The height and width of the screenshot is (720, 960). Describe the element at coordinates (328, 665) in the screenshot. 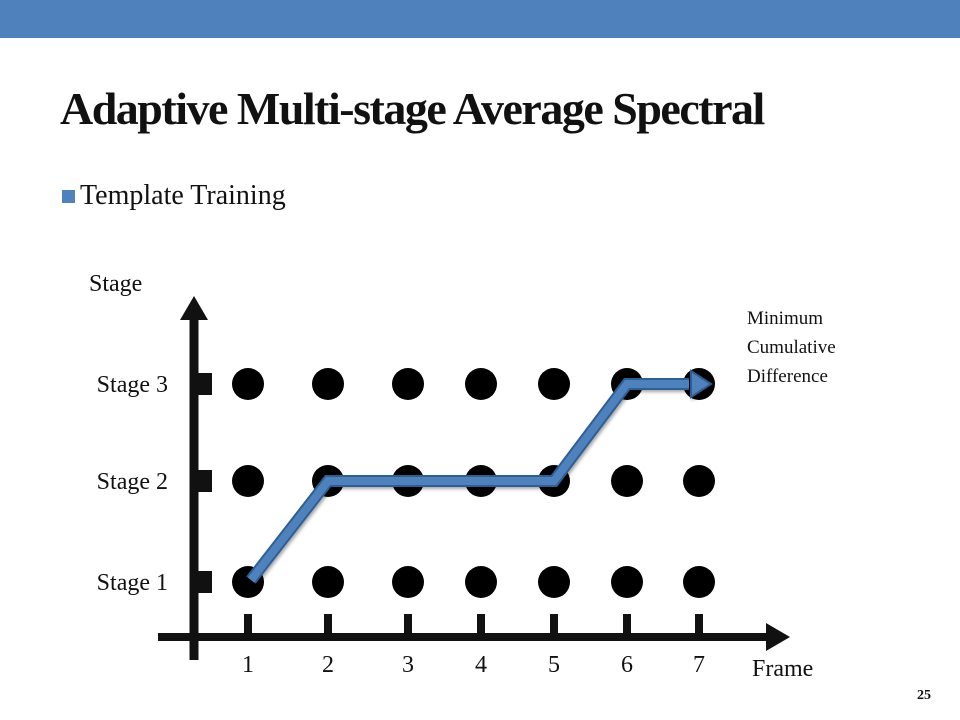

I see `x-tick-label: 2` at that location.